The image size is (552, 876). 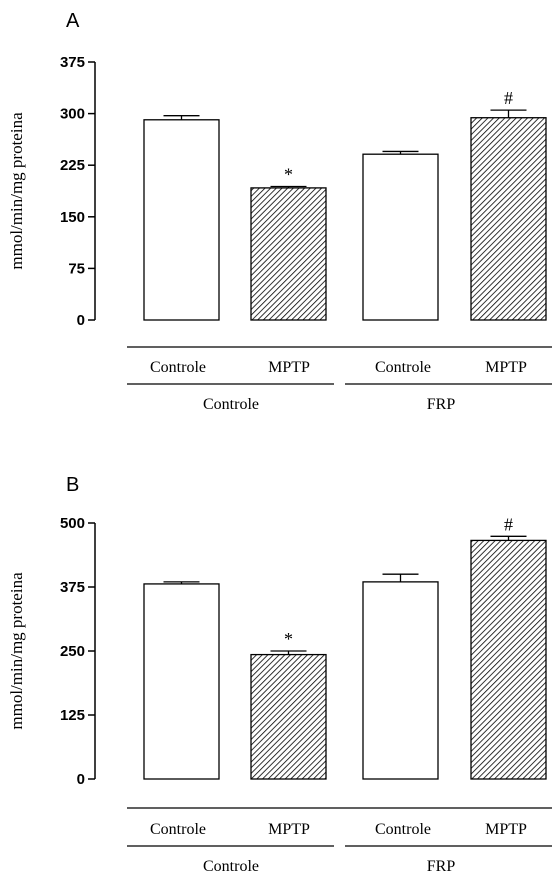 I want to click on panel-letter: A, so click(x=73, y=21).